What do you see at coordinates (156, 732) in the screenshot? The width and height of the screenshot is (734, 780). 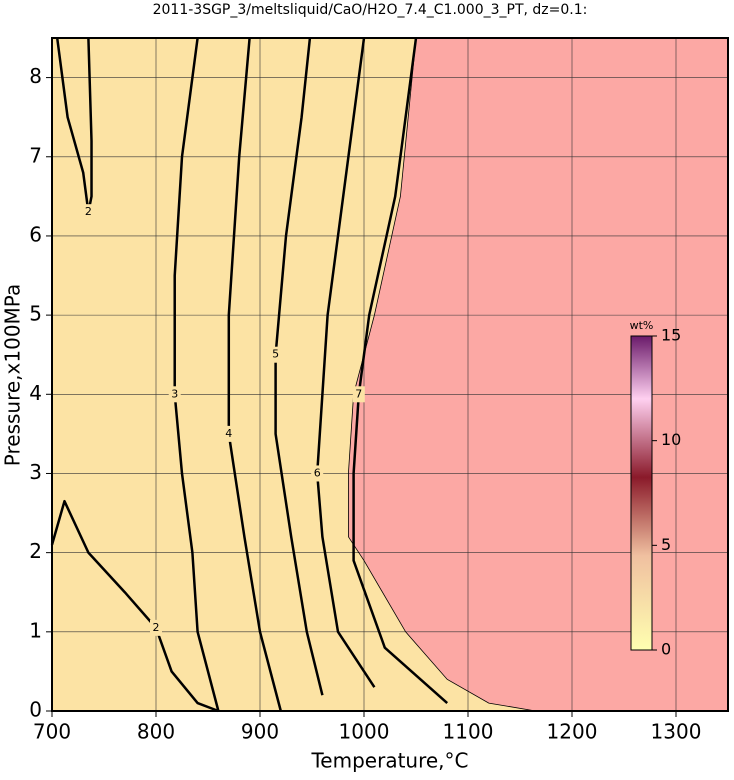 I see `x-tick-label: 800` at bounding box center [156, 732].